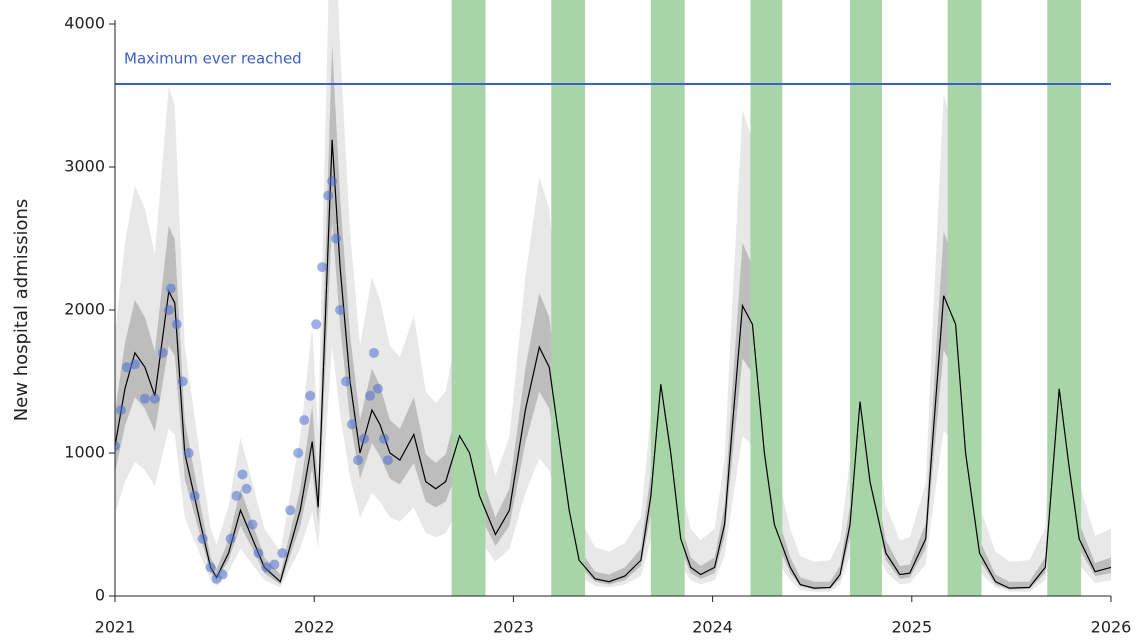 This screenshot has height=640, width=1137. I want to click on y-tick-label: 2000, so click(84, 309).